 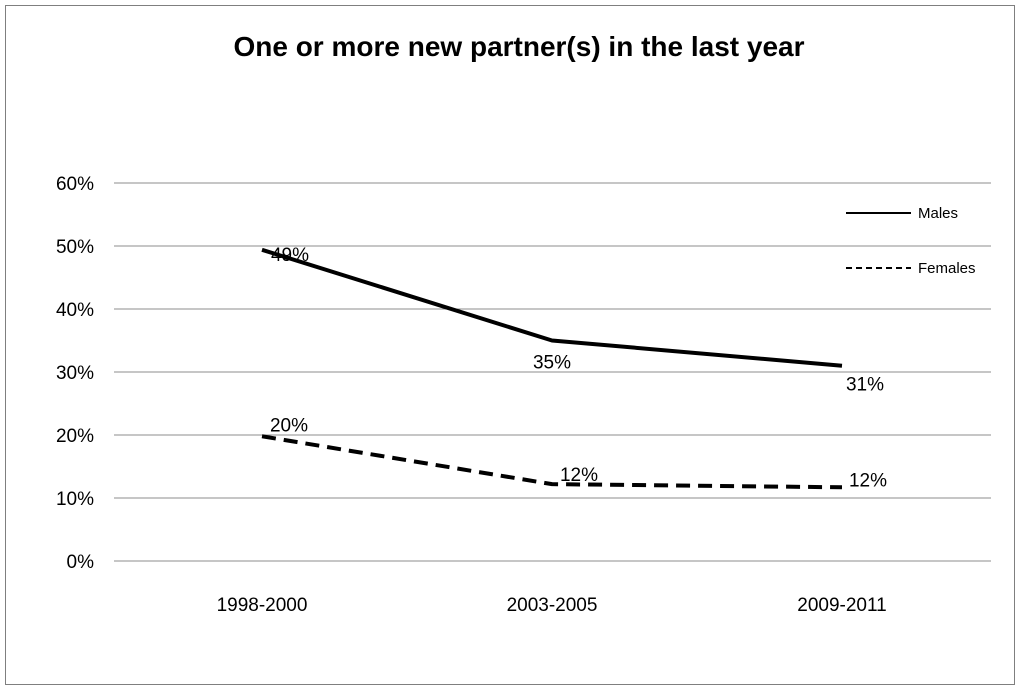 I want to click on x-tick-label: 1998-2000, so click(x=262, y=605).